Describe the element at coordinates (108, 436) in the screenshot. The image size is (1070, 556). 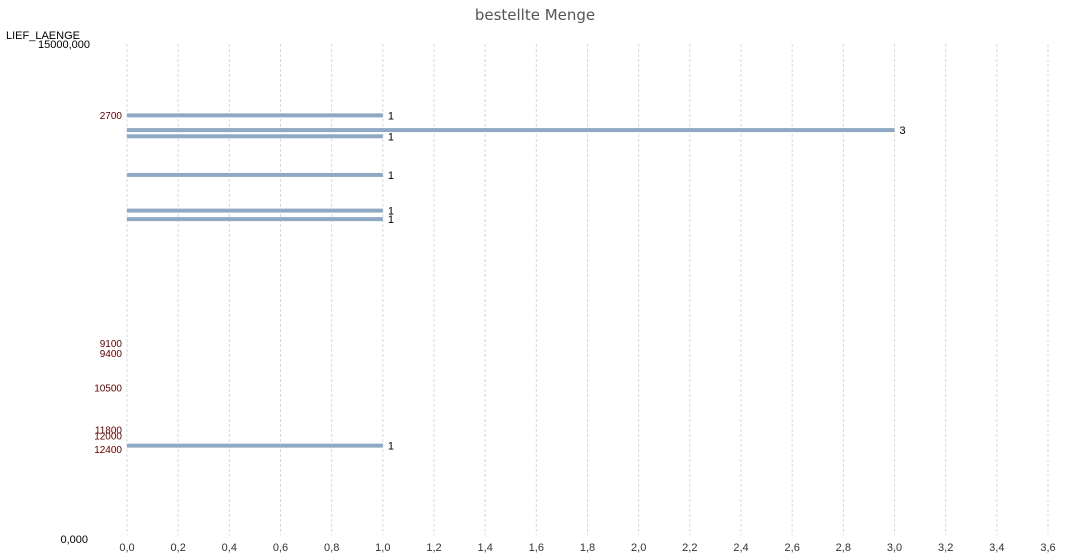
I see `y-tick-label: 12000` at that location.